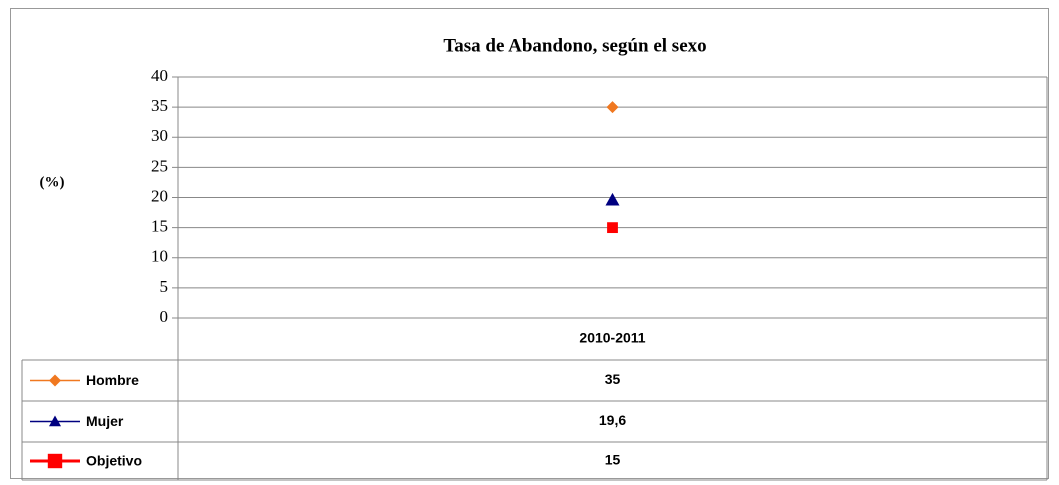 This screenshot has height=485, width=1059. What do you see at coordinates (159, 105) in the screenshot?
I see `y-tick-label: 35` at bounding box center [159, 105].